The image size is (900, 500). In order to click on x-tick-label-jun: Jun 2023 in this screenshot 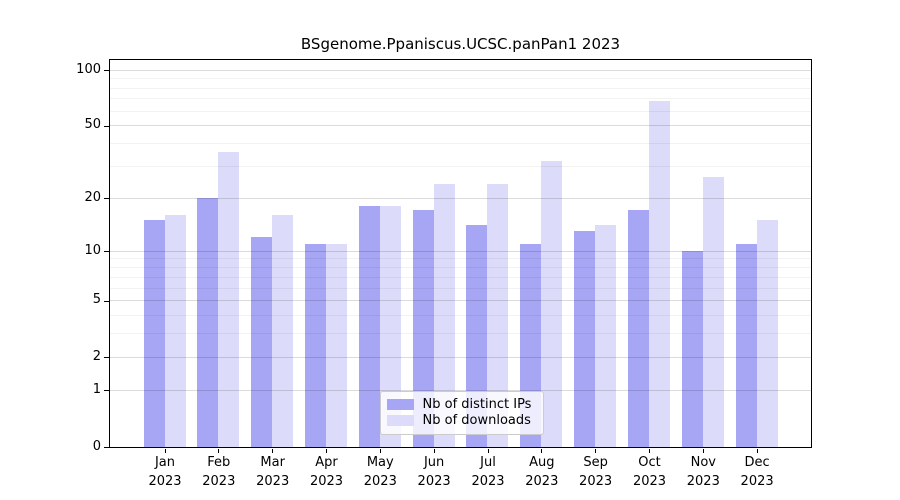, I will do `click(434, 472)`.